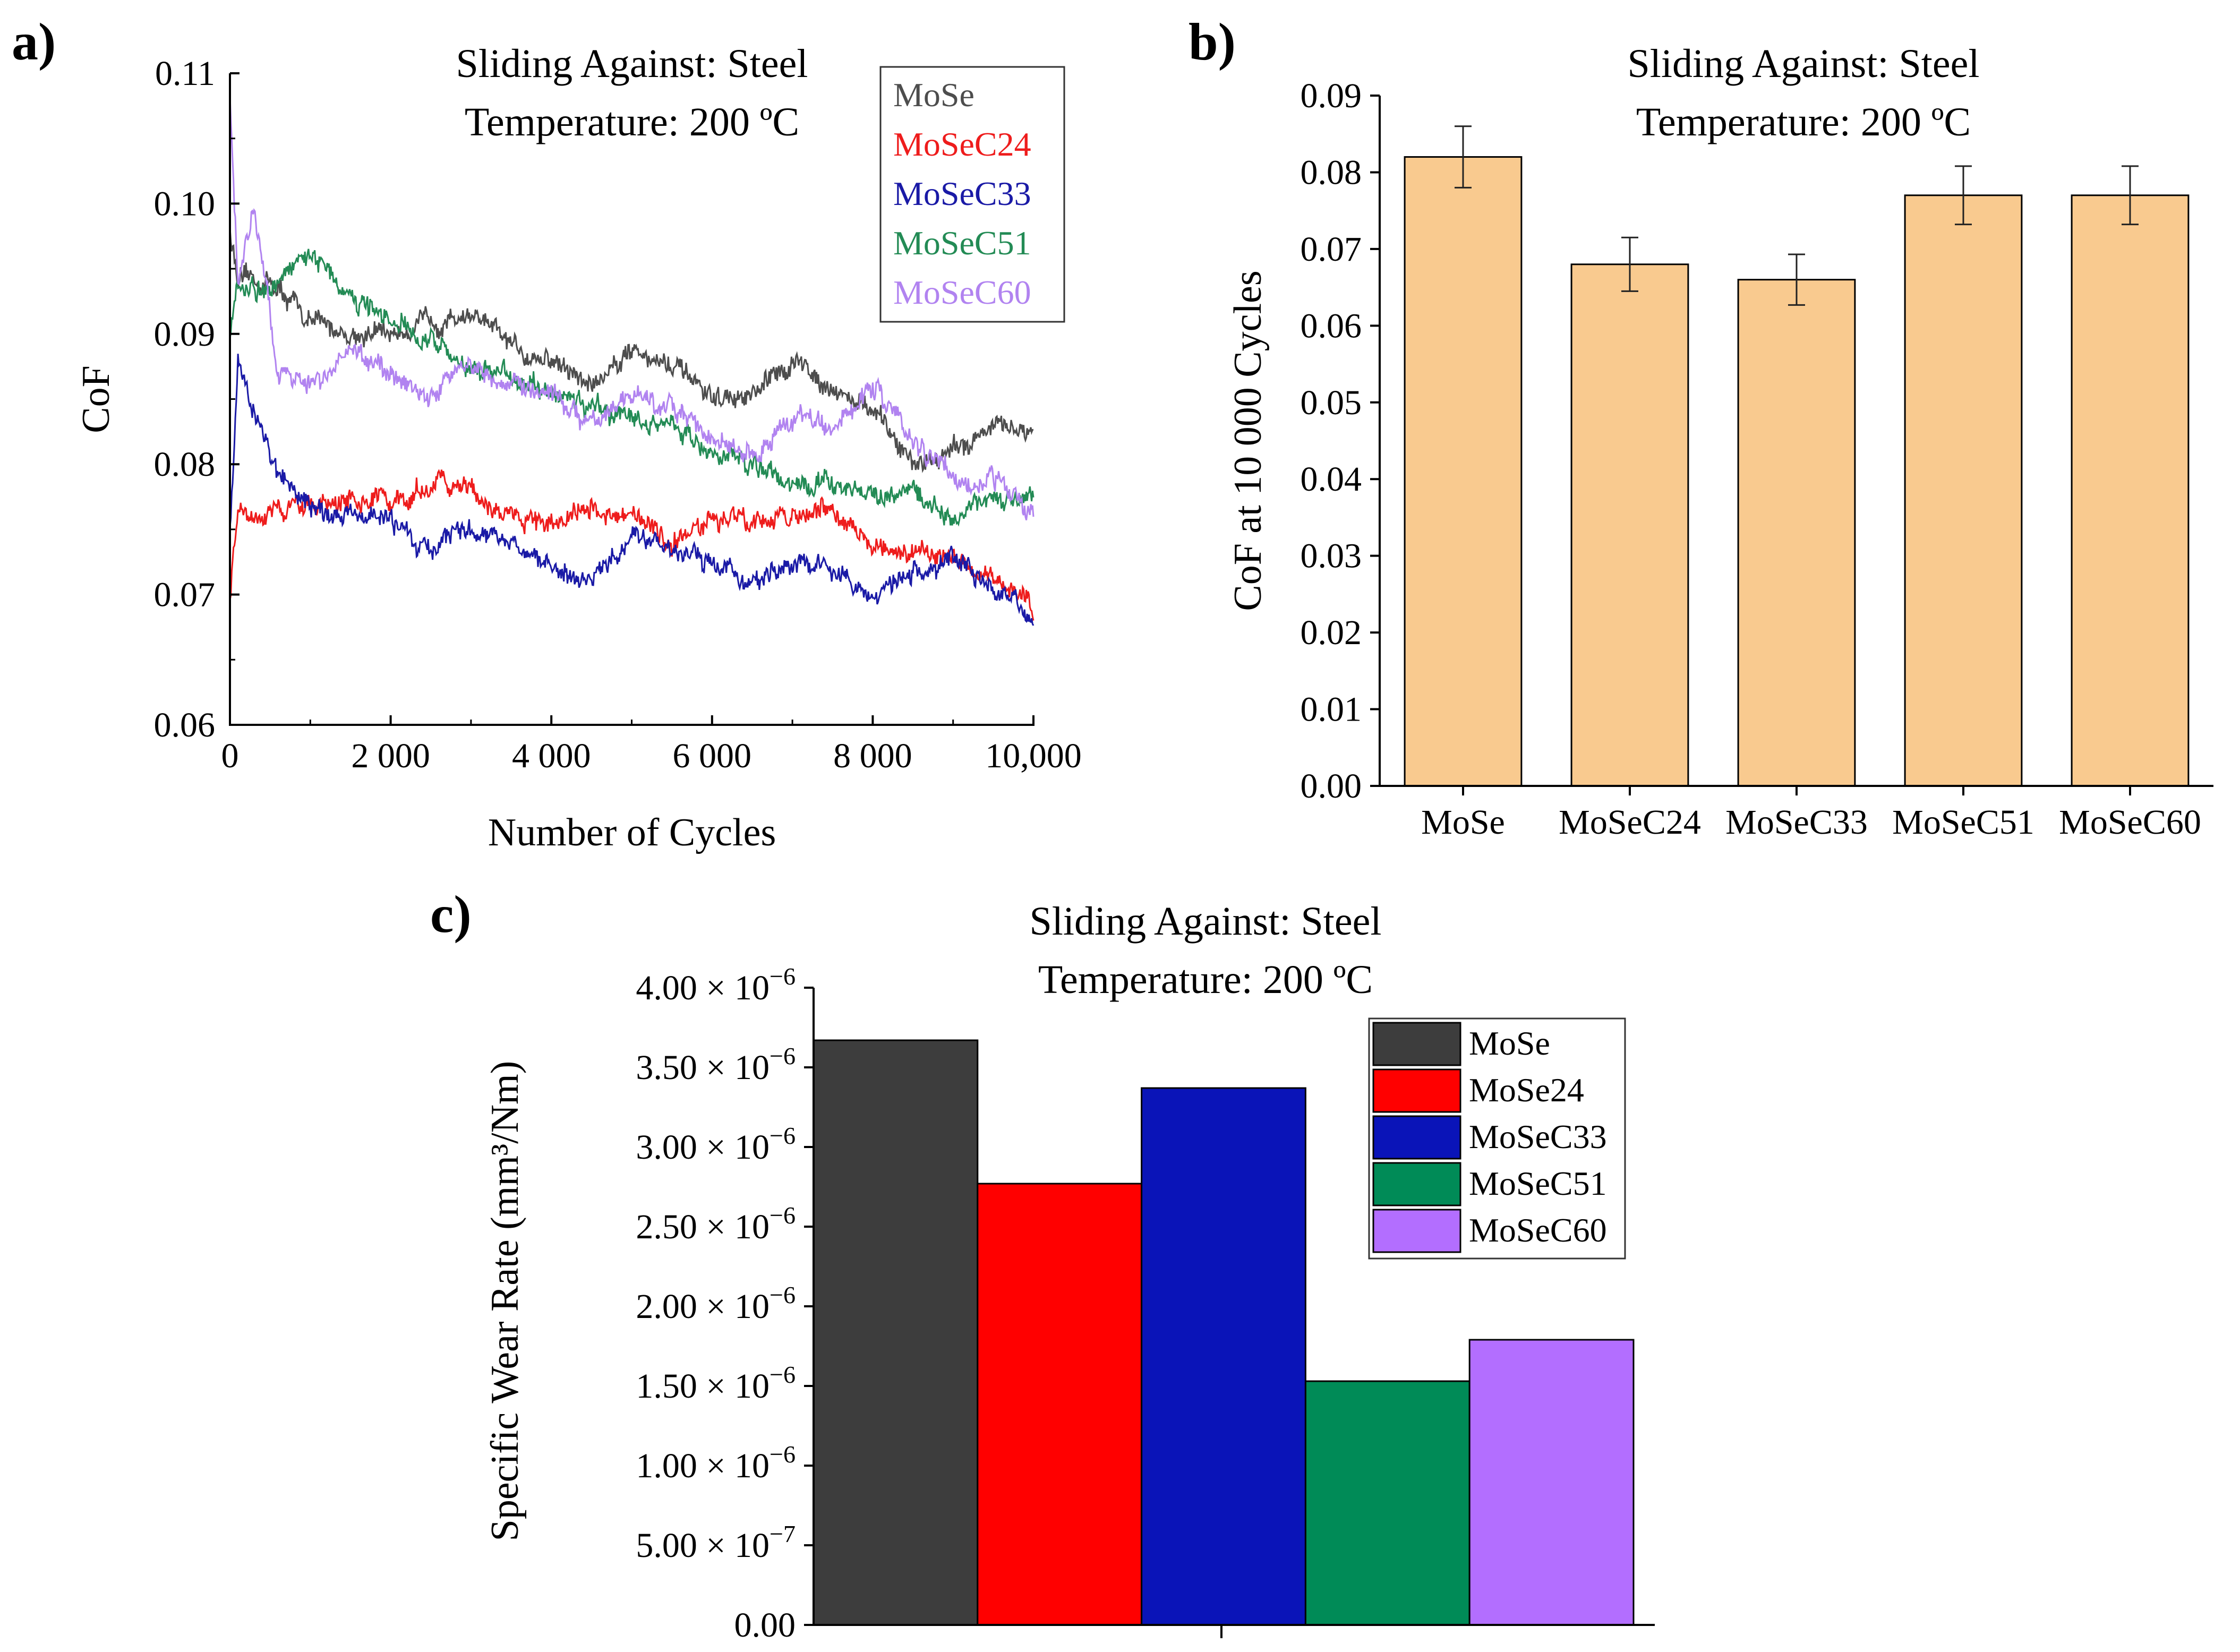  What do you see at coordinates (185, 464) in the screenshot?
I see `chart-a-y-tick-label: 0.08` at bounding box center [185, 464].